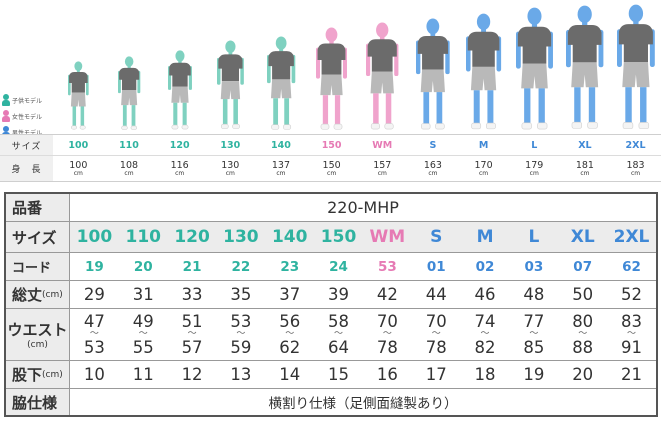 Image resolution: width=661 pixels, height=421 pixels. Describe the element at coordinates (485, 294) in the screenshot. I see `length-cell: 46` at that location.